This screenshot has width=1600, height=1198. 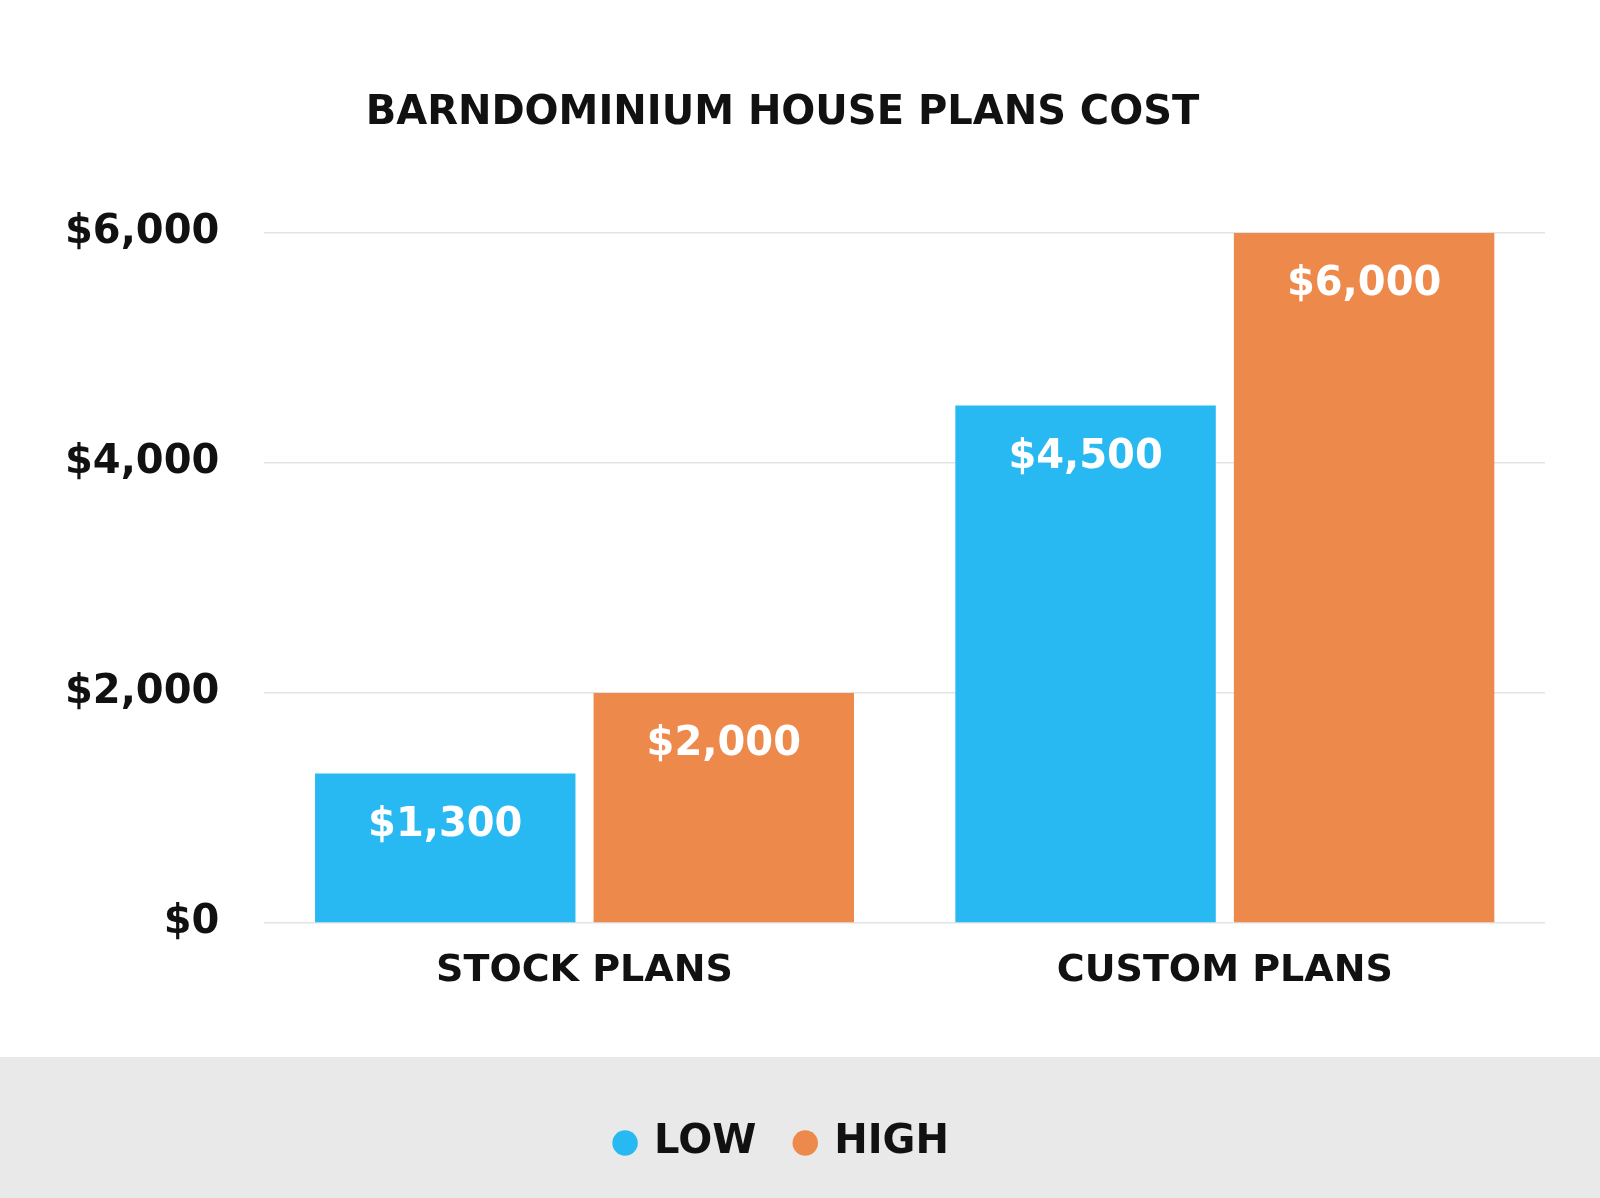 I want to click on x-tick-label: CUSTOM PLANS, so click(x=1224, y=967).